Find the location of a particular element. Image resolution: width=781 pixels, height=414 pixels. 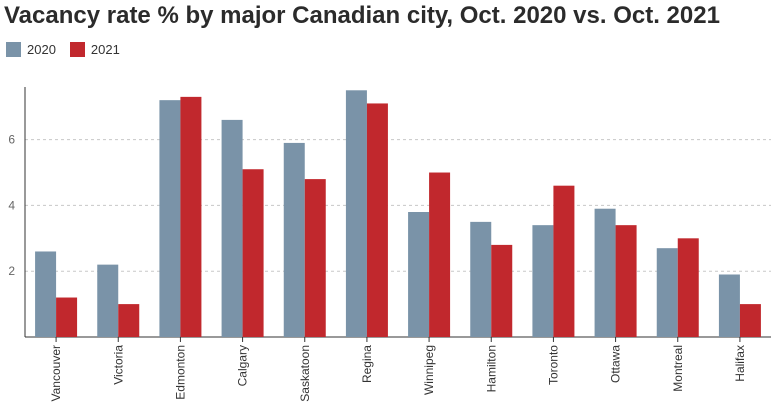

bar-2020-montreal is located at coordinates (667, 292).